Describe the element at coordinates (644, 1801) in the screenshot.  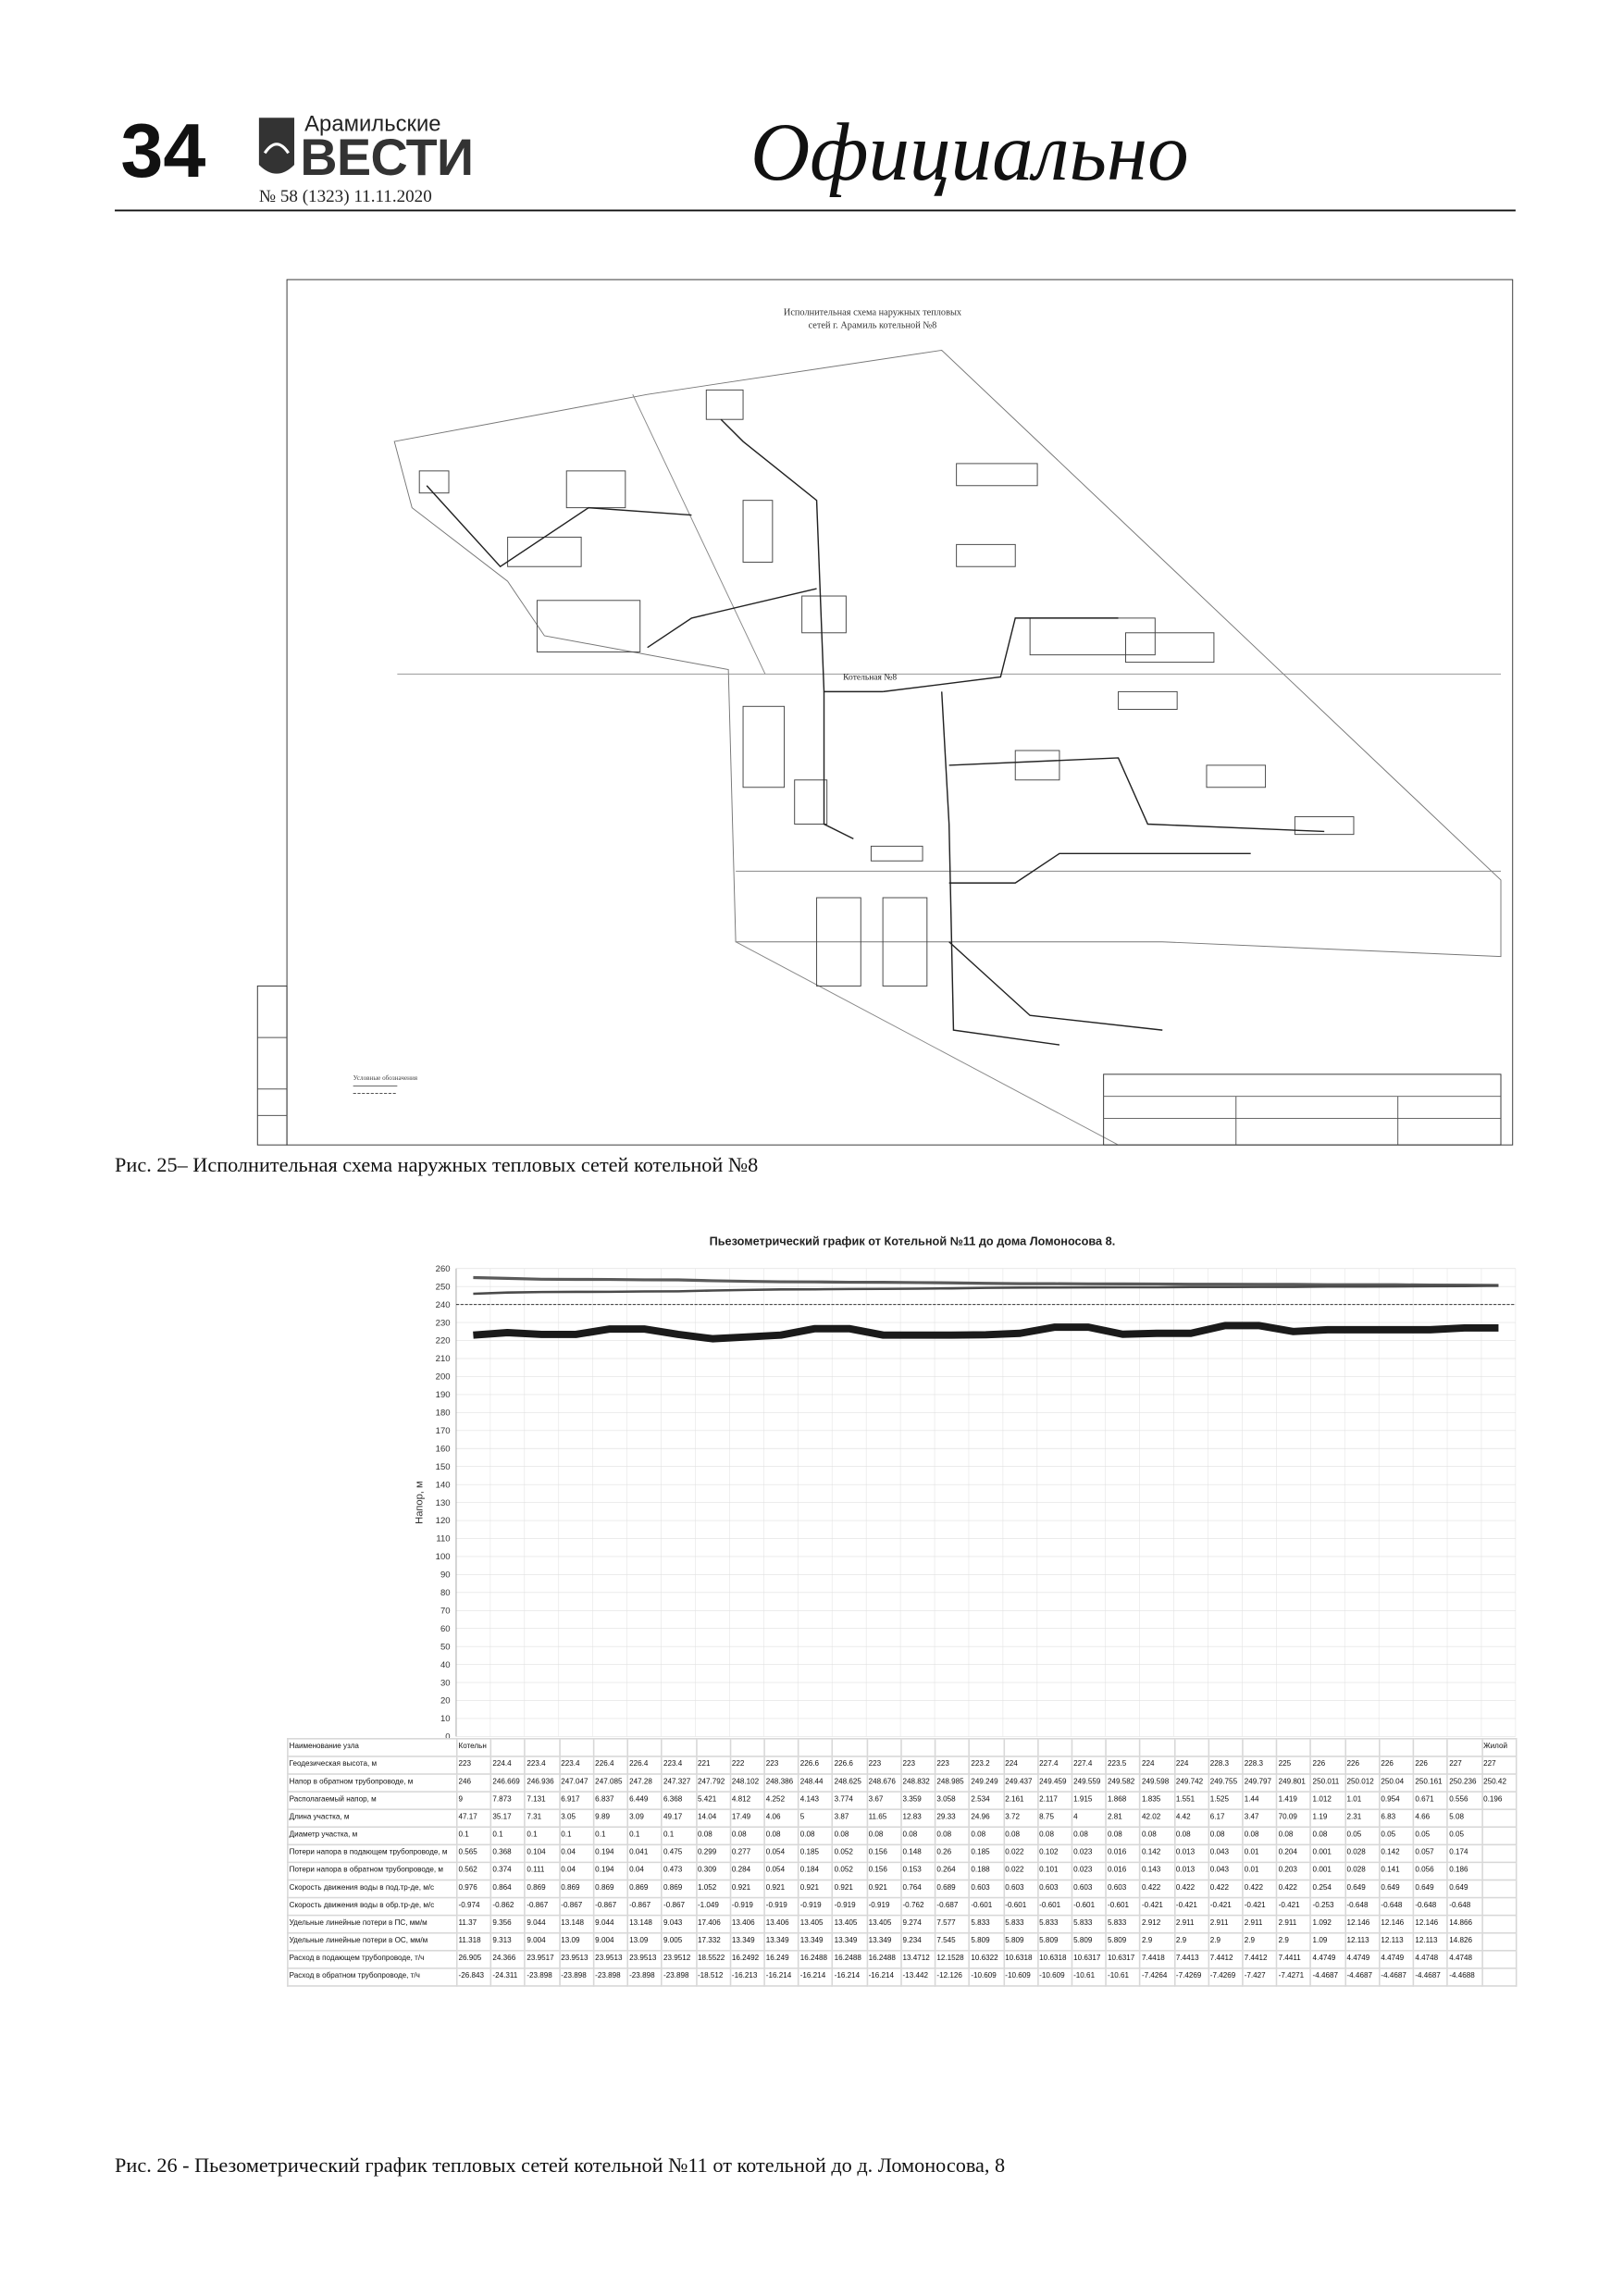
I see `table-cell: 6.449` at that location.